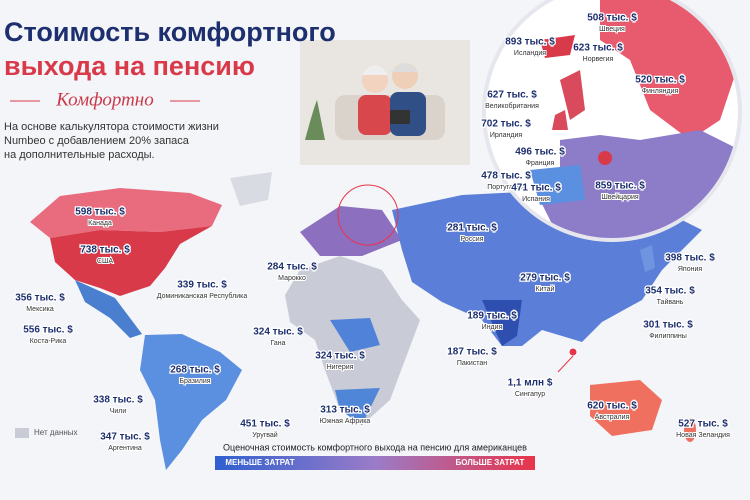 This screenshot has width=750, height=500. I want to click on country-name: Швеция, so click(612, 29).